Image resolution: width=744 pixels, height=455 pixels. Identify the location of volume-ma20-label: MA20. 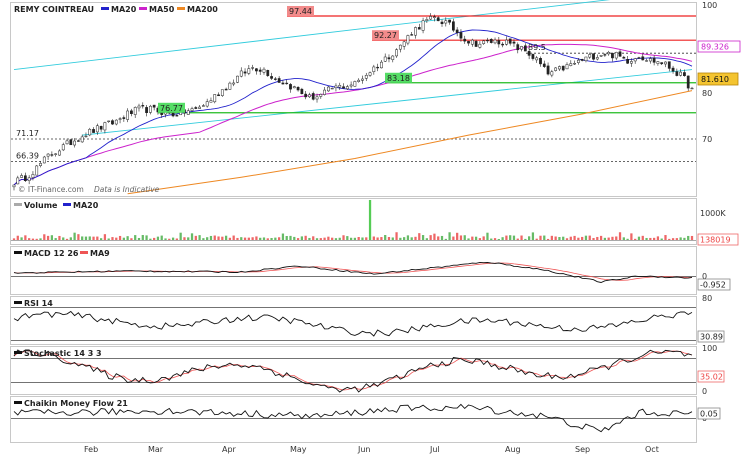
(86, 205).